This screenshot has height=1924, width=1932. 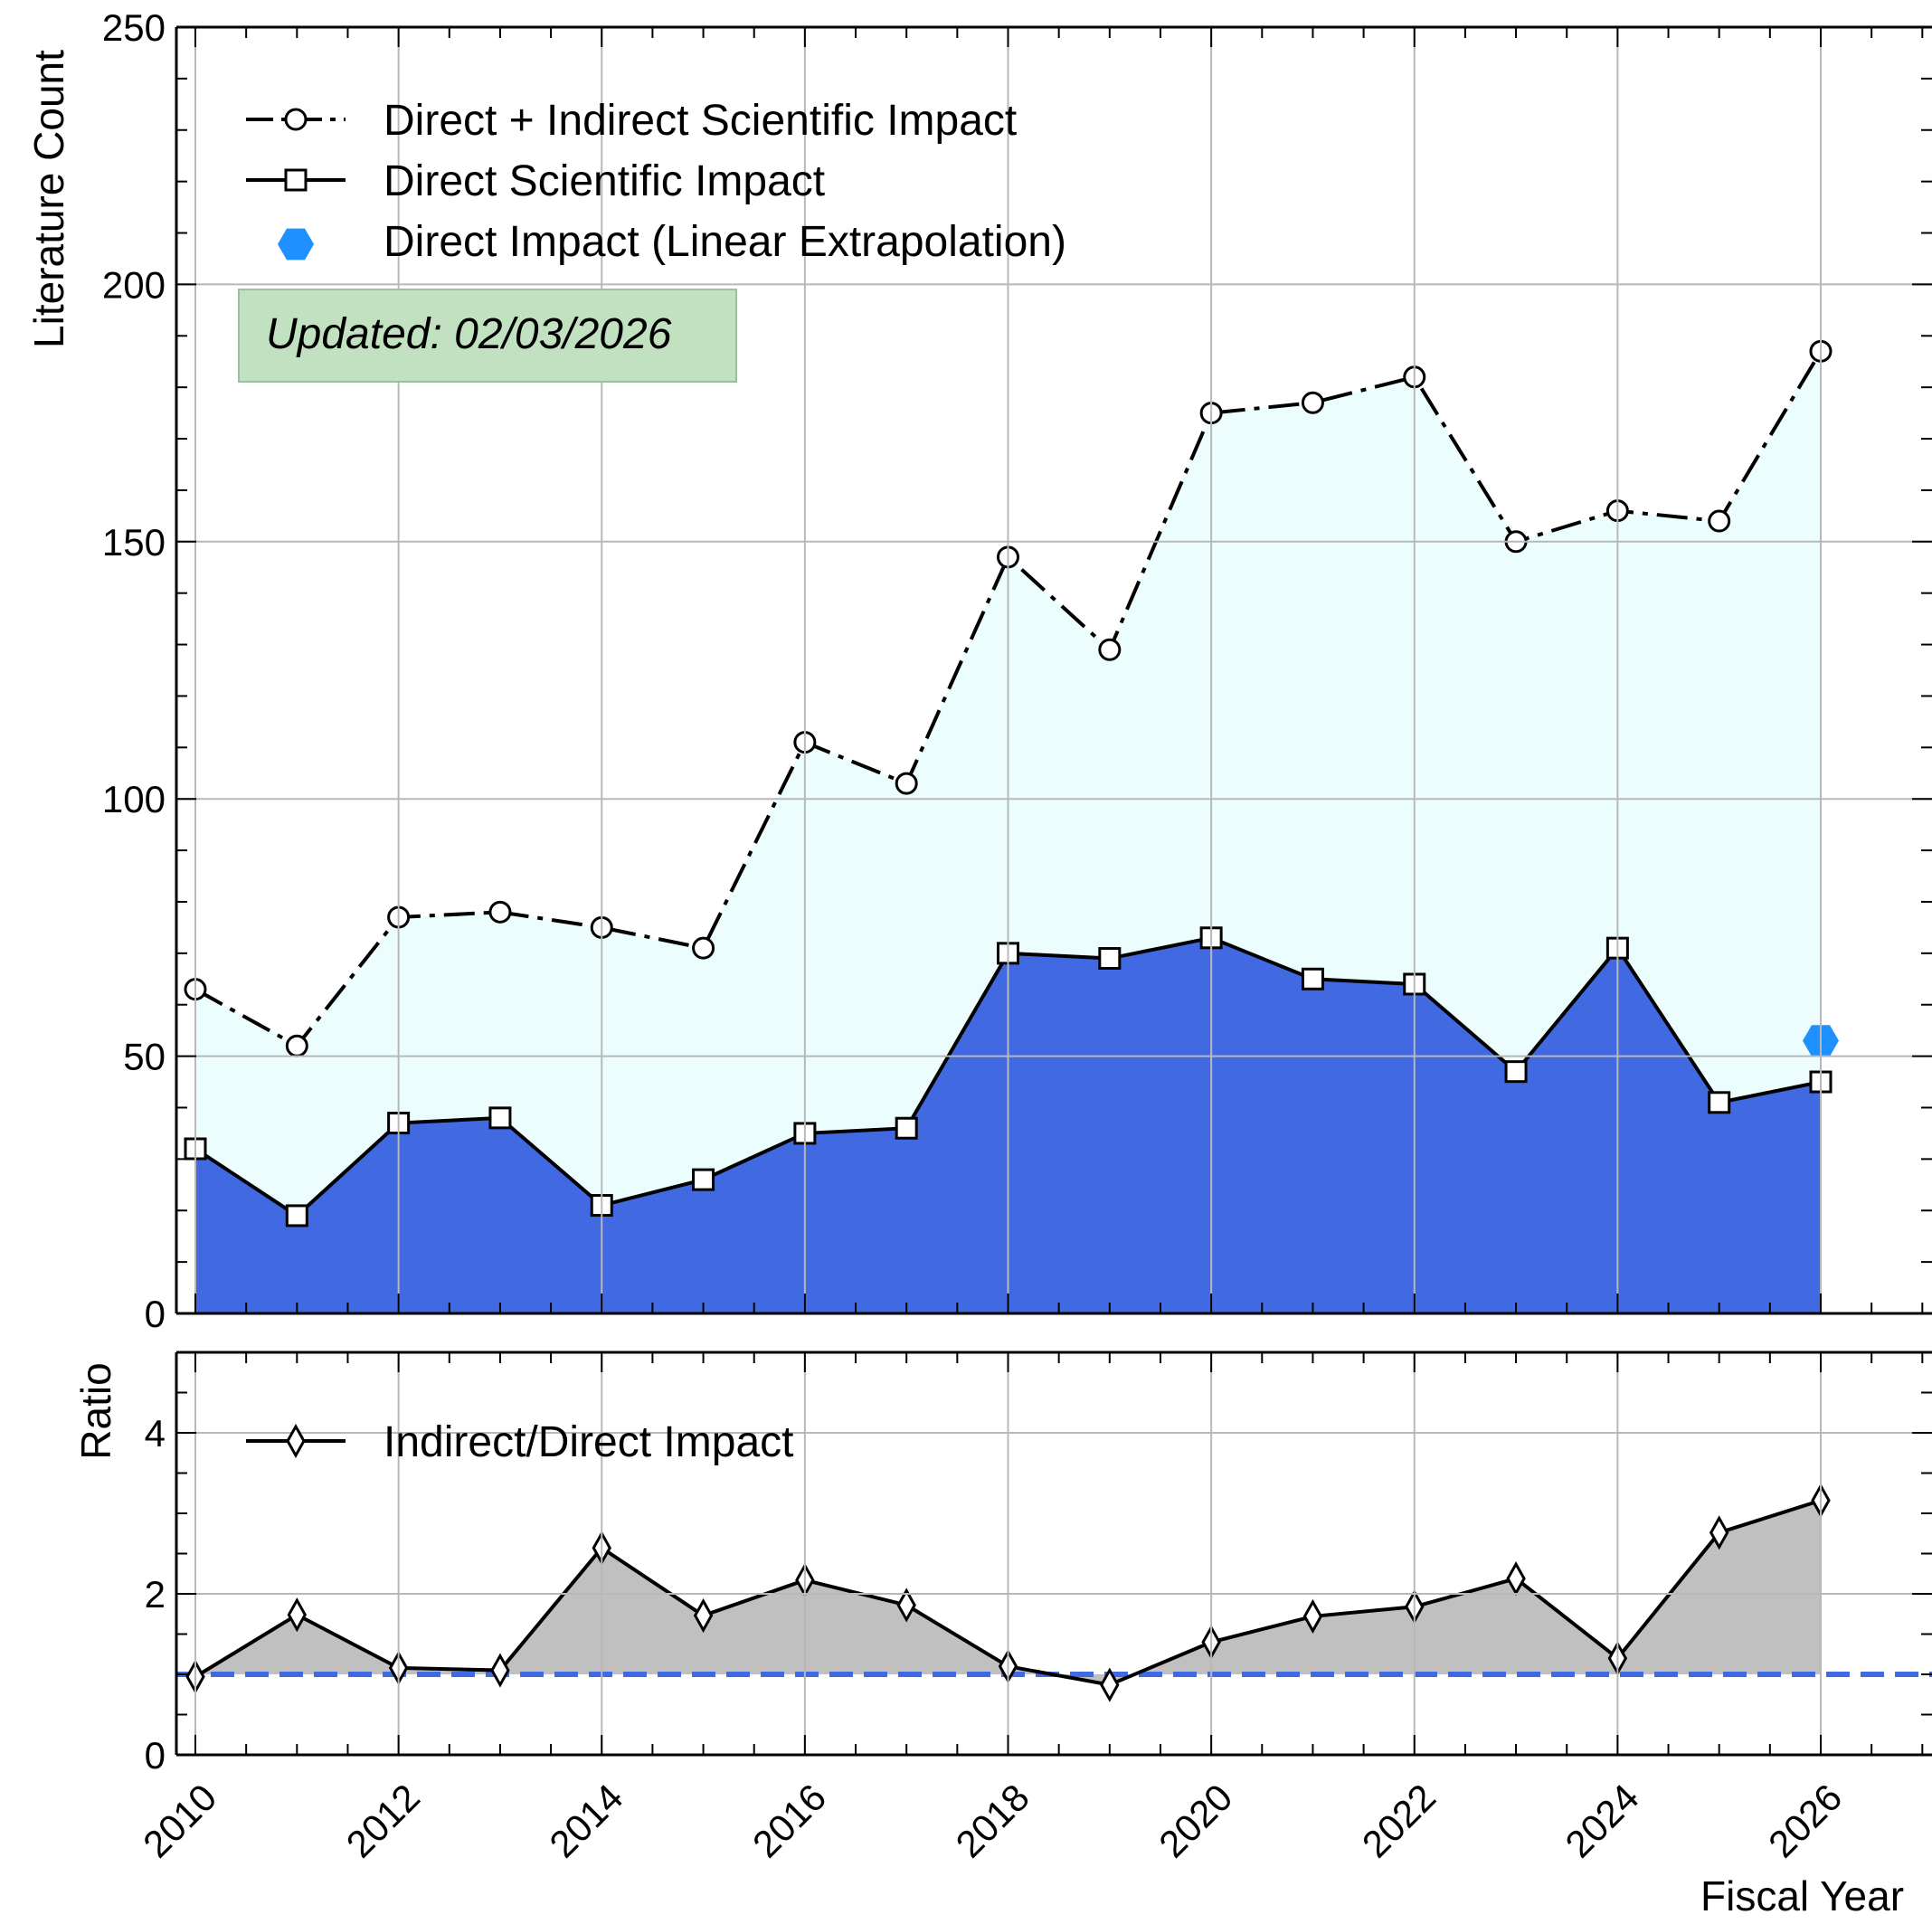 I want to click on x-tick-label: 2026, so click(x=1805, y=1821).